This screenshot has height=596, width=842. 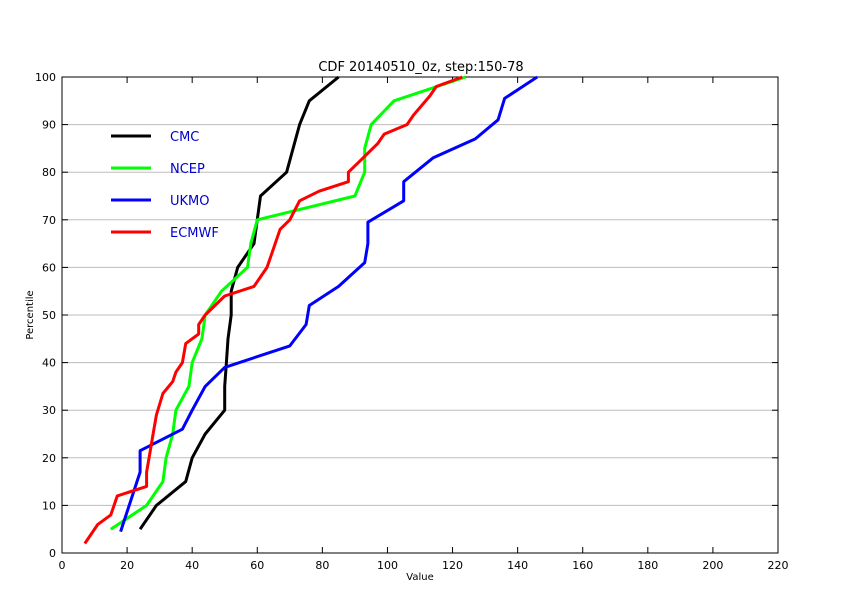 What do you see at coordinates (49, 267) in the screenshot?
I see `y-tick-label: 60` at bounding box center [49, 267].